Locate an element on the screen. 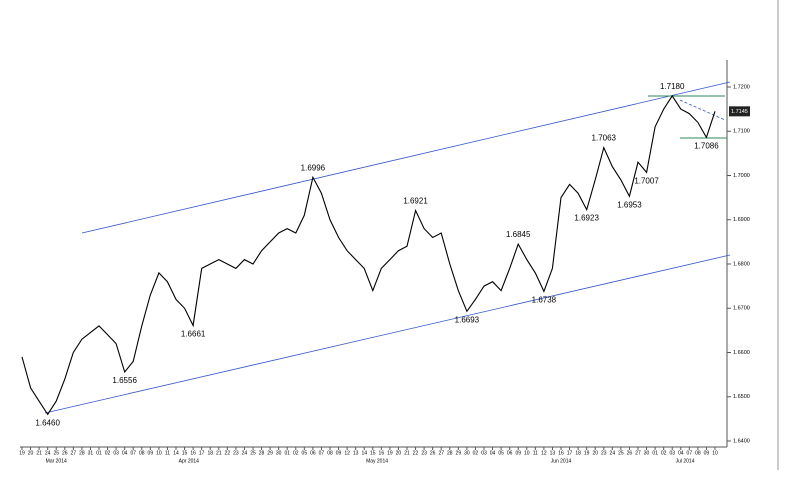  y-tick-label: 1.7000 is located at coordinates (741, 176).